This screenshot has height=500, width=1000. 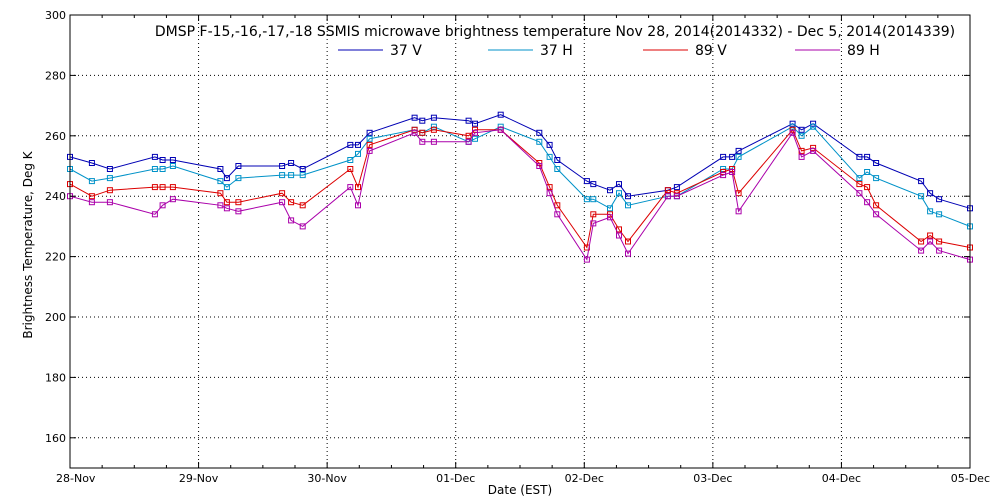 What do you see at coordinates (455, 478) in the screenshot?
I see `x-tick-label: 01-Dec` at bounding box center [455, 478].